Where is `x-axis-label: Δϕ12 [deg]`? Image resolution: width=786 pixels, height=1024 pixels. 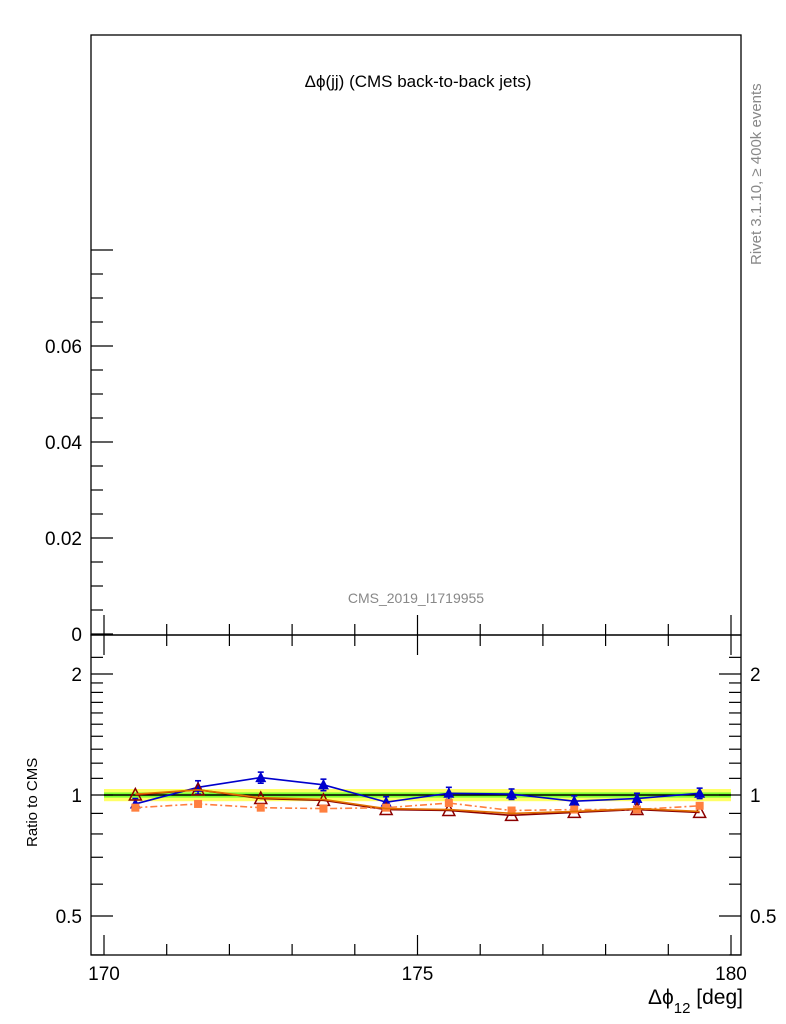 x-axis-label: Δϕ12 [deg] is located at coordinates (695, 1001).